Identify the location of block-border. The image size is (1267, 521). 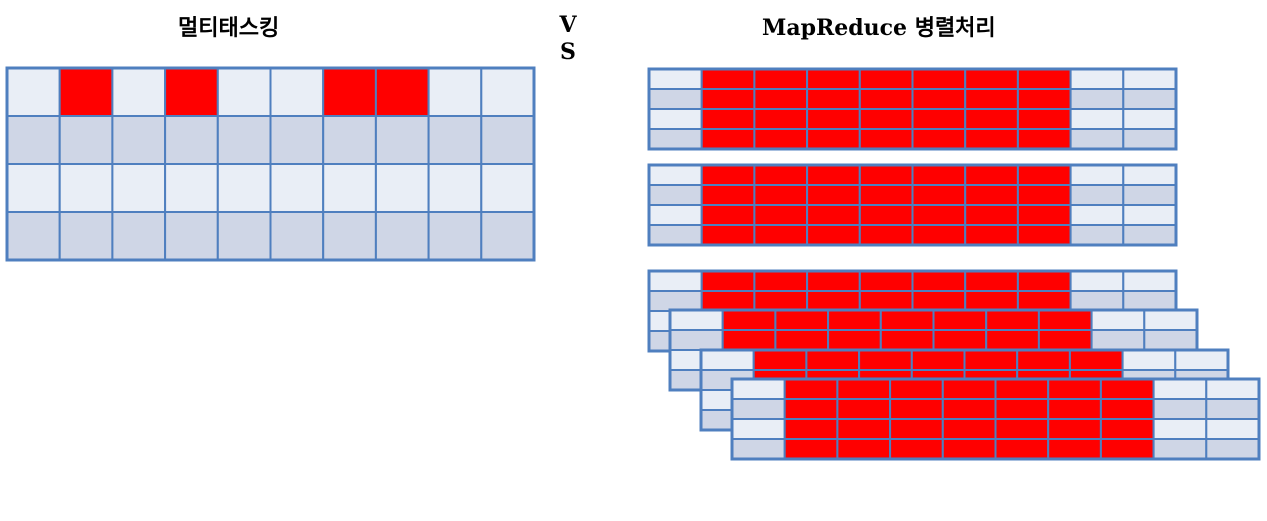
(912, 109).